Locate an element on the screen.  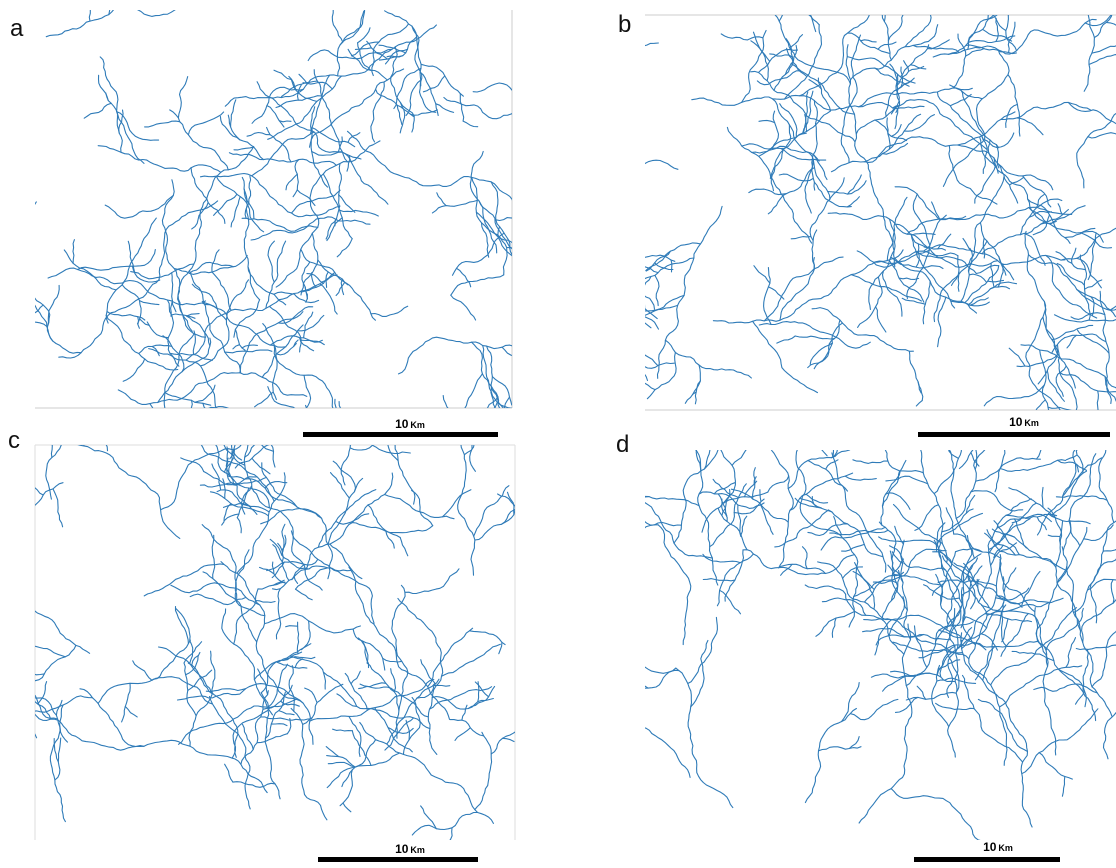
scale-label: 10 Km is located at coordinates (1024, 422).